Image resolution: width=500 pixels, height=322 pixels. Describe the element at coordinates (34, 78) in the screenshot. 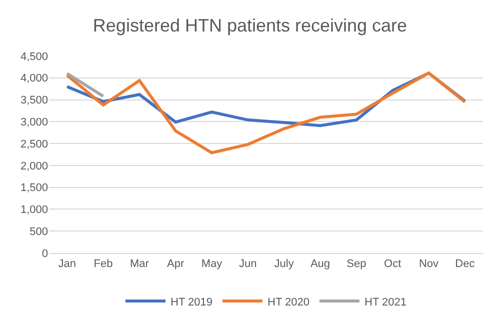

I see `y-tick-label: 4,000` at that location.